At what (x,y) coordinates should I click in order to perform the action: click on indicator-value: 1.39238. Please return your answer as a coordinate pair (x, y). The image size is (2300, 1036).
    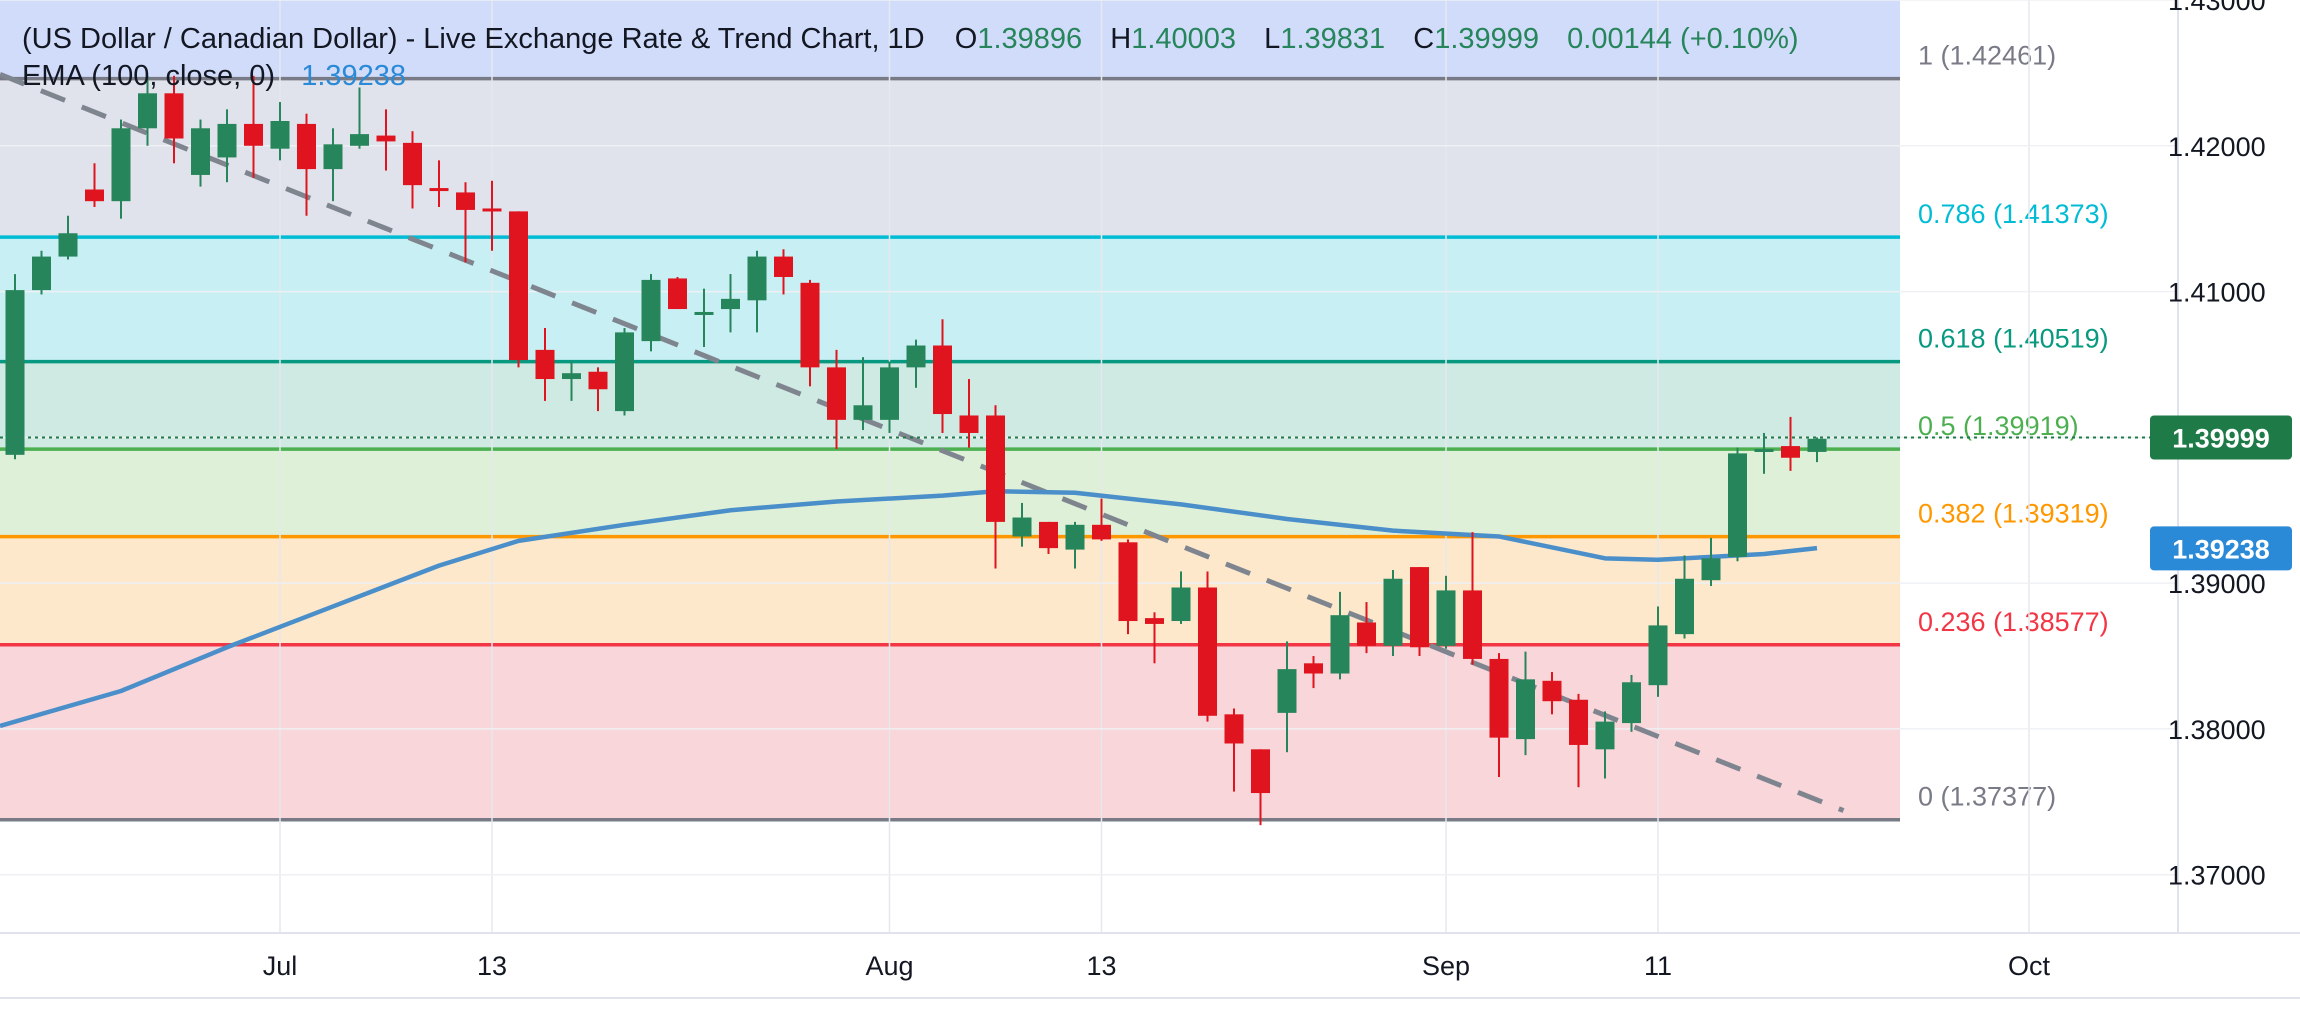
    Looking at the image, I should click on (354, 76).